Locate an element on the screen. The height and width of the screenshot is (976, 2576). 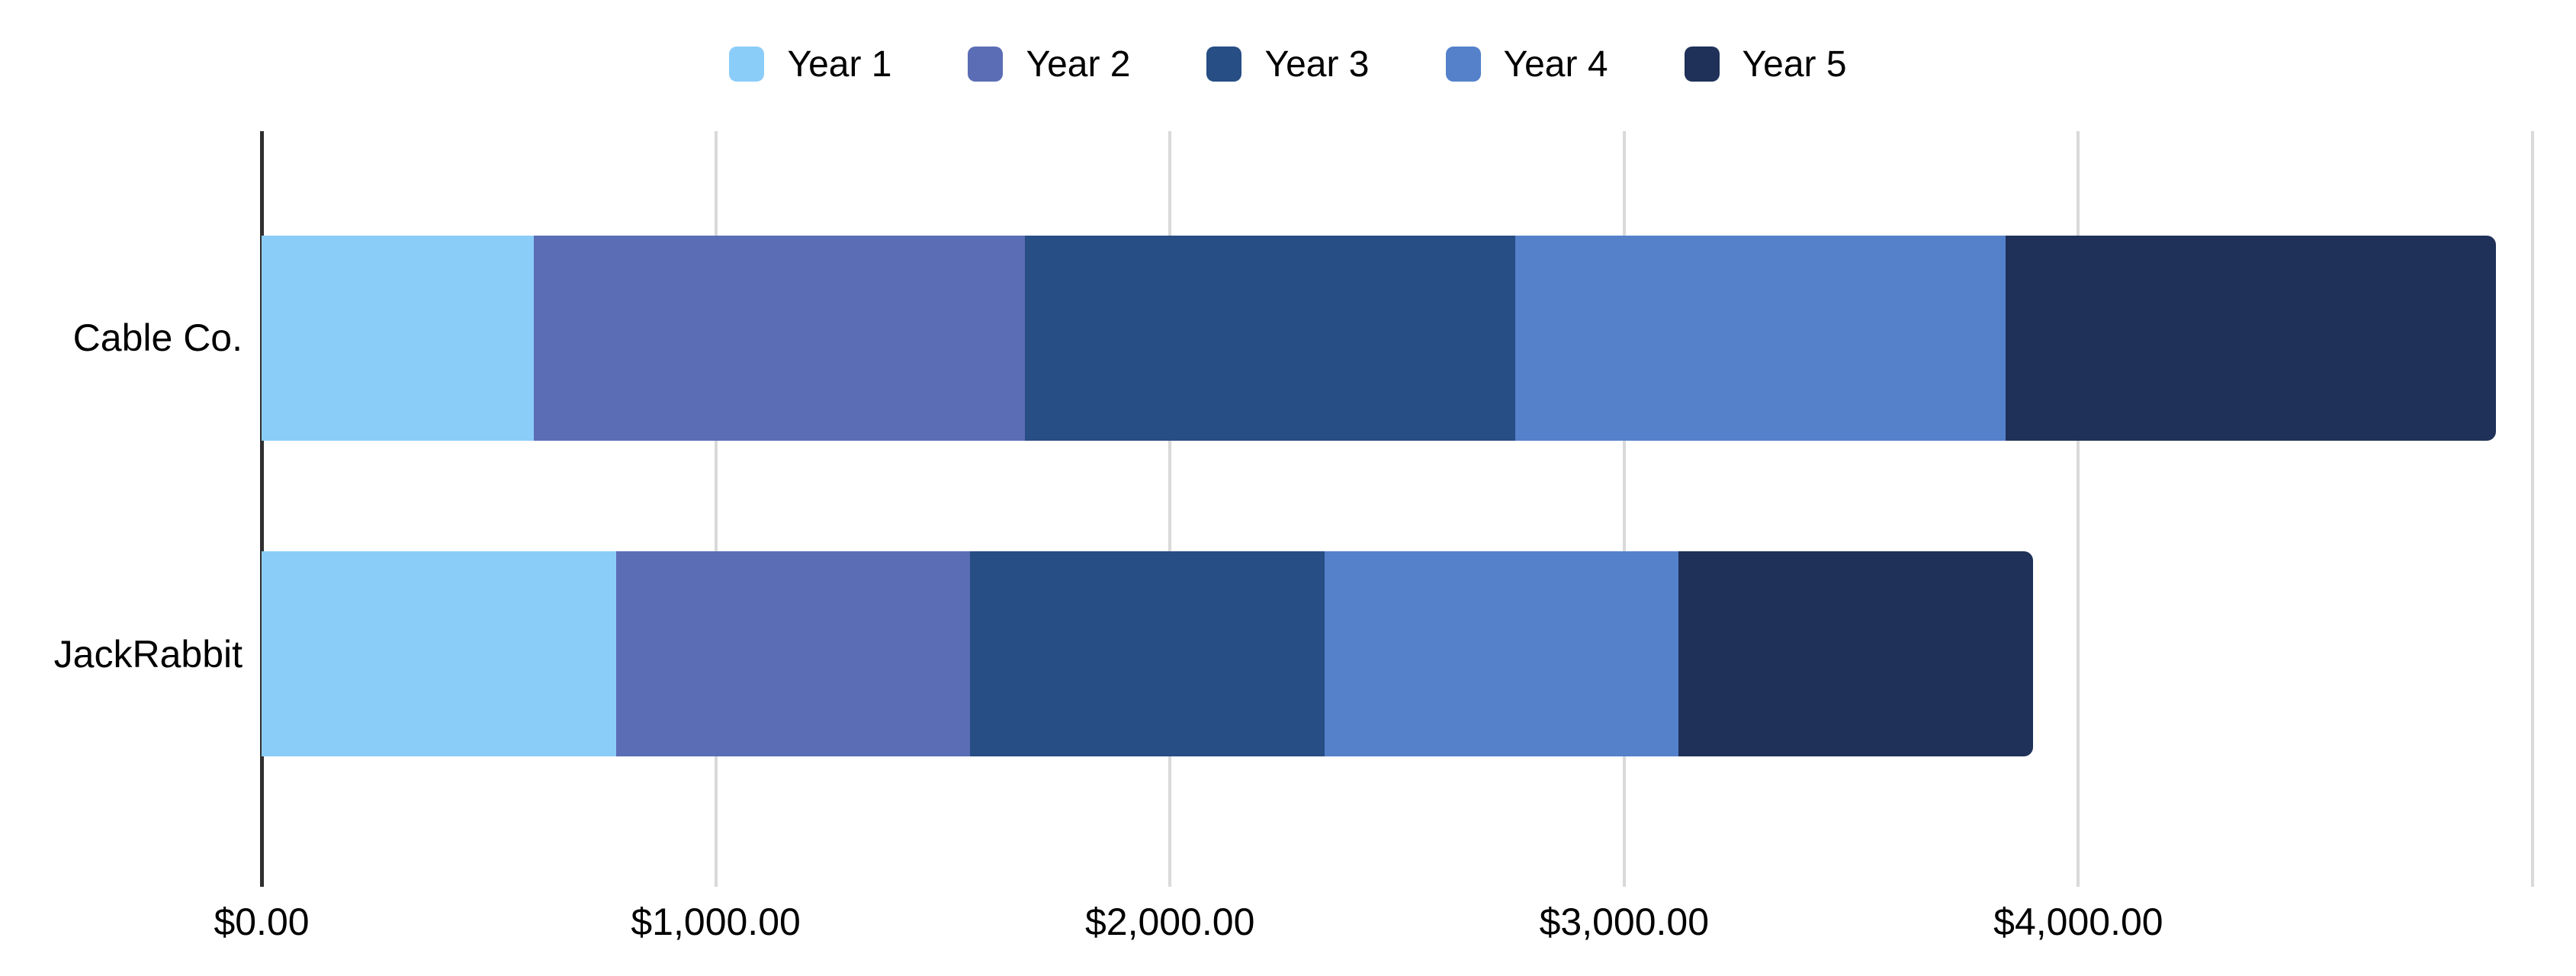
x-tick-label-2: $2,000.00 is located at coordinates (1169, 922).